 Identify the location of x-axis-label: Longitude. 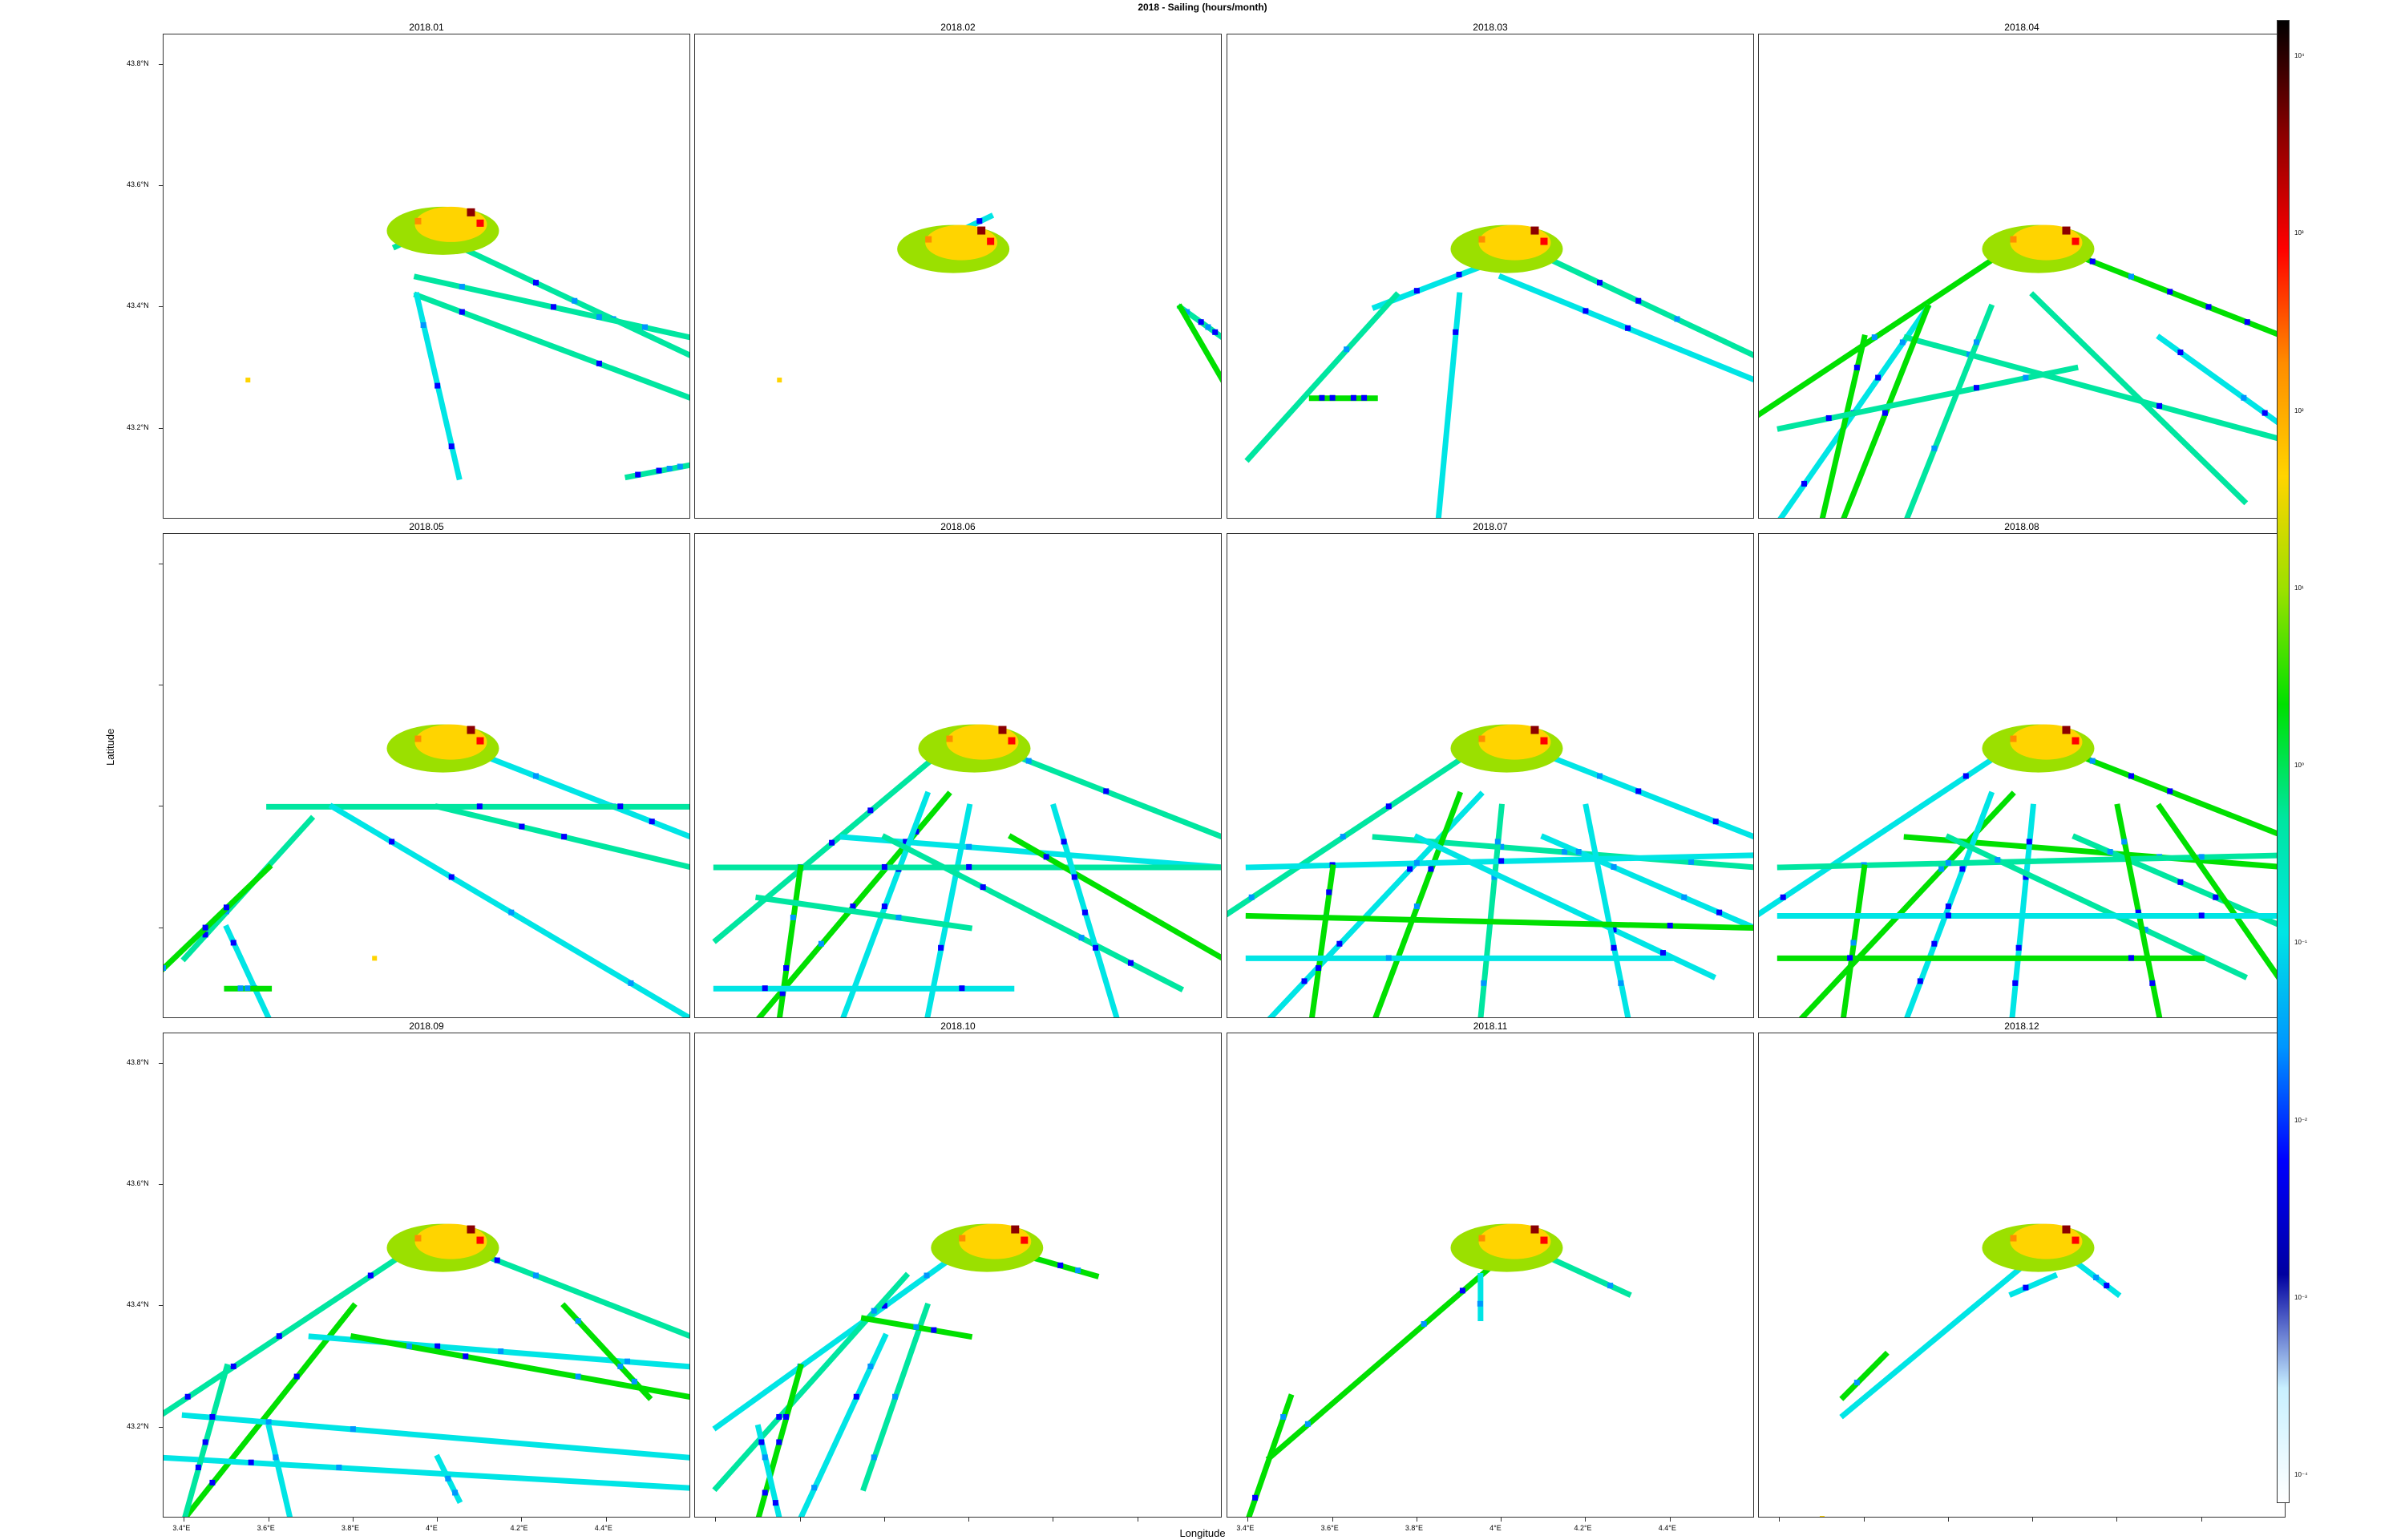
(1202, 1533).